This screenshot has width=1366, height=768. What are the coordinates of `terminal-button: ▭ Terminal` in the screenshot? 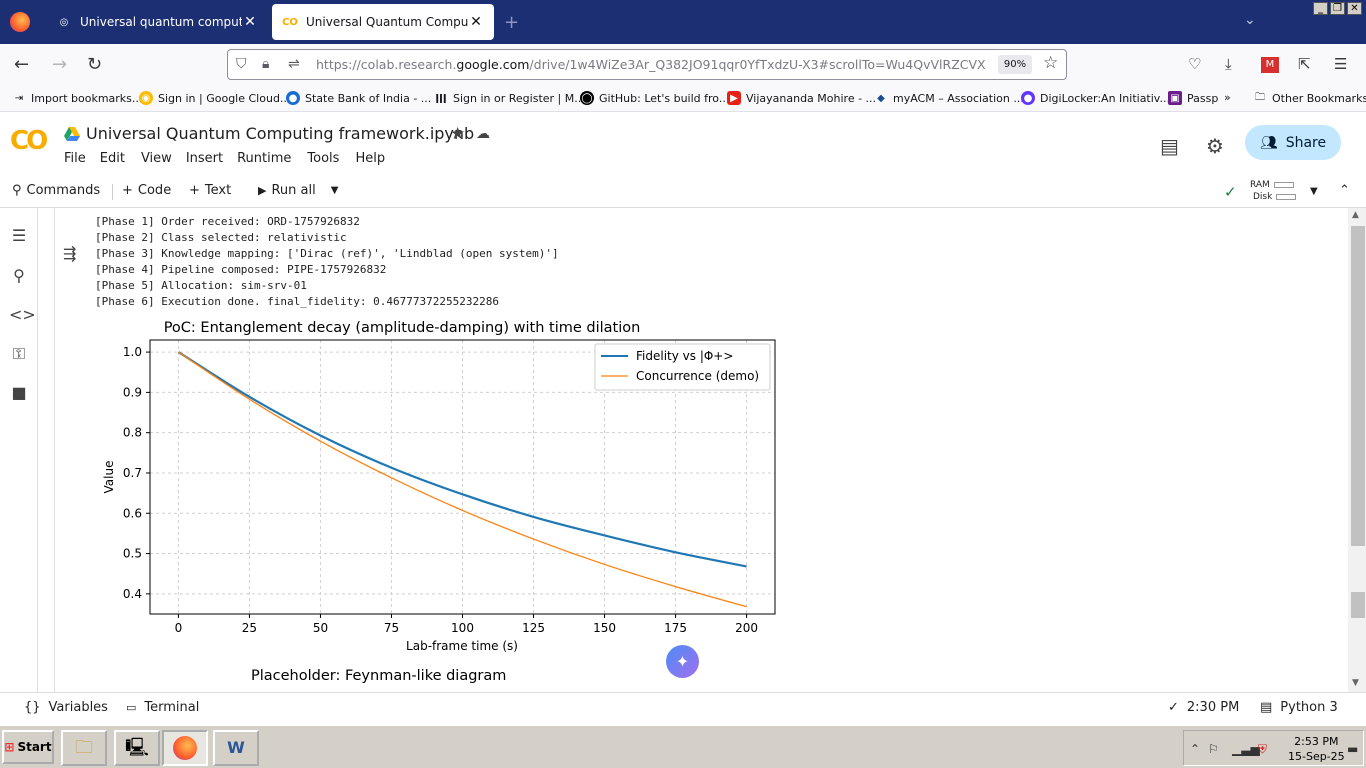 It's located at (163, 707).